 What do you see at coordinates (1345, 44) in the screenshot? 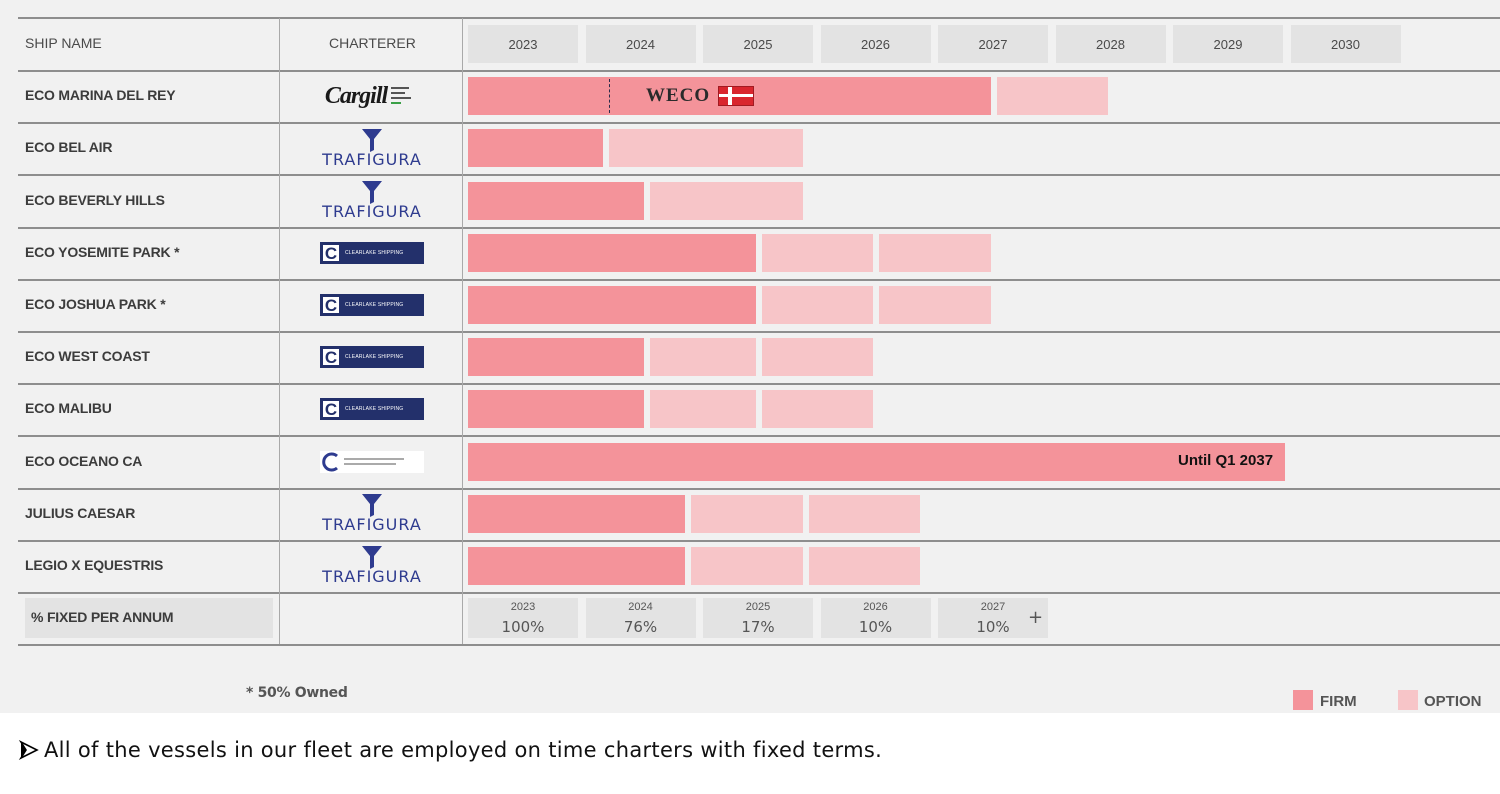
I see `year-header-2030: 2030` at bounding box center [1345, 44].